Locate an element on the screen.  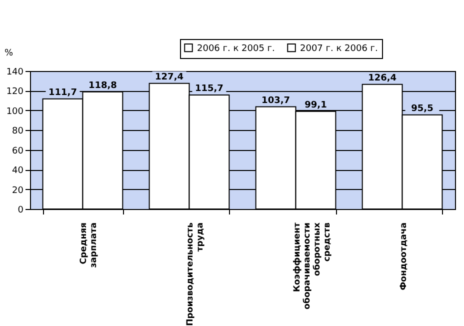
x-tick-label: Коэффициент оборачиваемости оборотных средств is located at coordinates (312, 266).